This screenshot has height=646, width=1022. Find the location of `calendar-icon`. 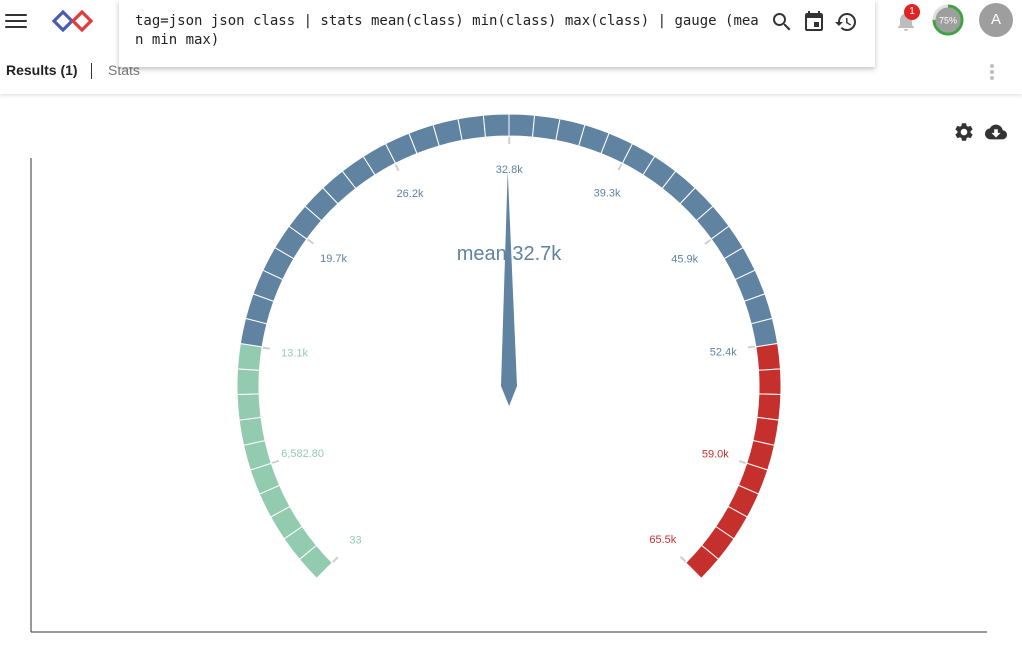

calendar-icon is located at coordinates (814, 22).